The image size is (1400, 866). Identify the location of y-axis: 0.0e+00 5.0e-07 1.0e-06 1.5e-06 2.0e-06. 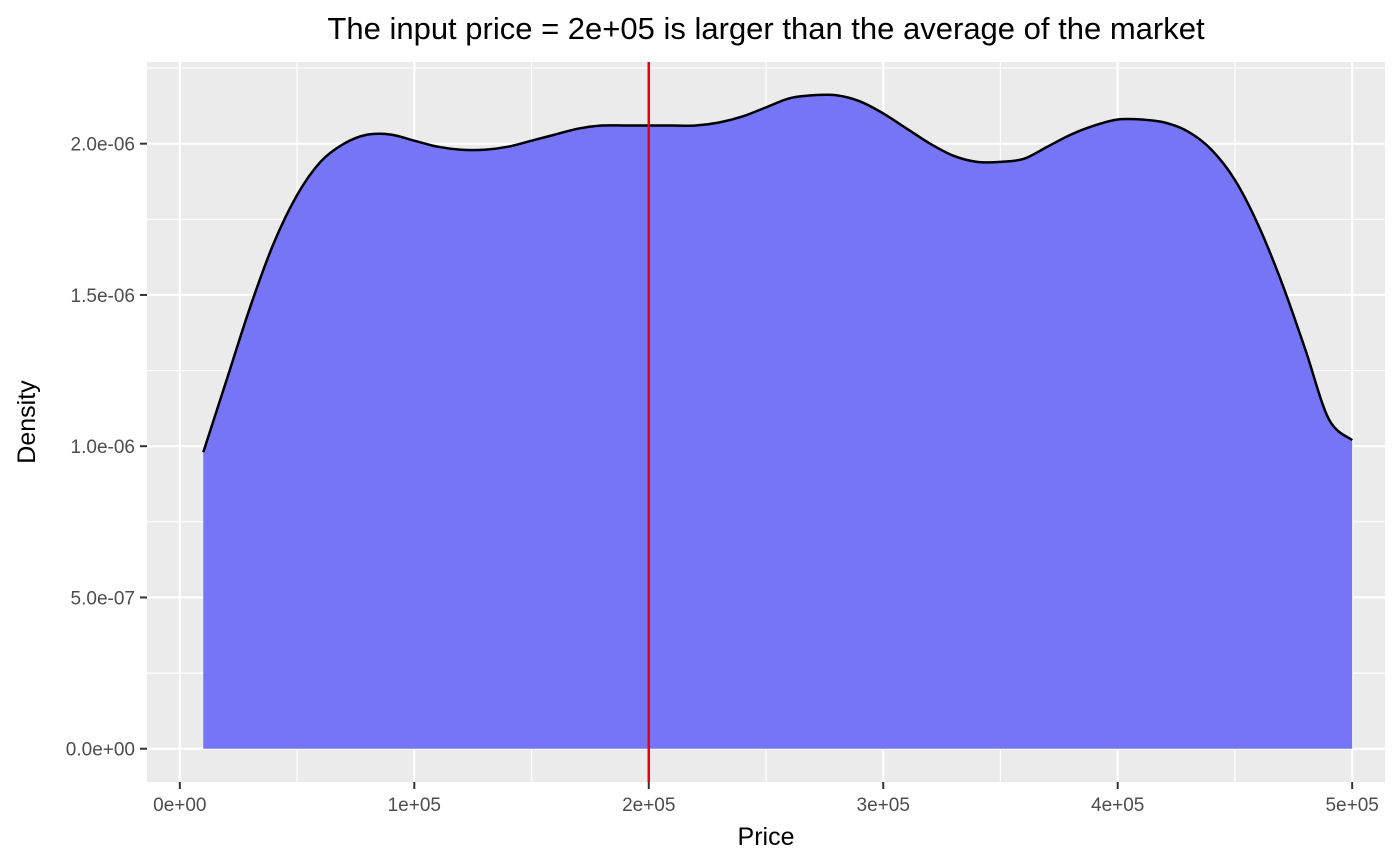
(106, 448).